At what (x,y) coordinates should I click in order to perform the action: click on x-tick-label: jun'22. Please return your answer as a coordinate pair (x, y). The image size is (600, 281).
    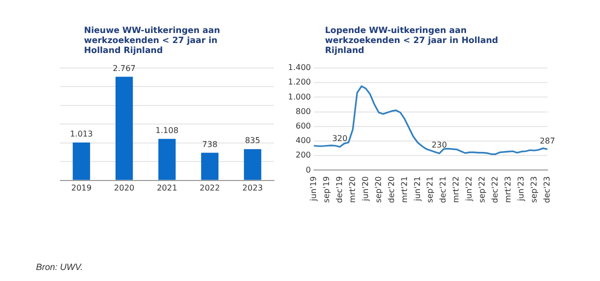
    Looking at the image, I should click on (469, 189).